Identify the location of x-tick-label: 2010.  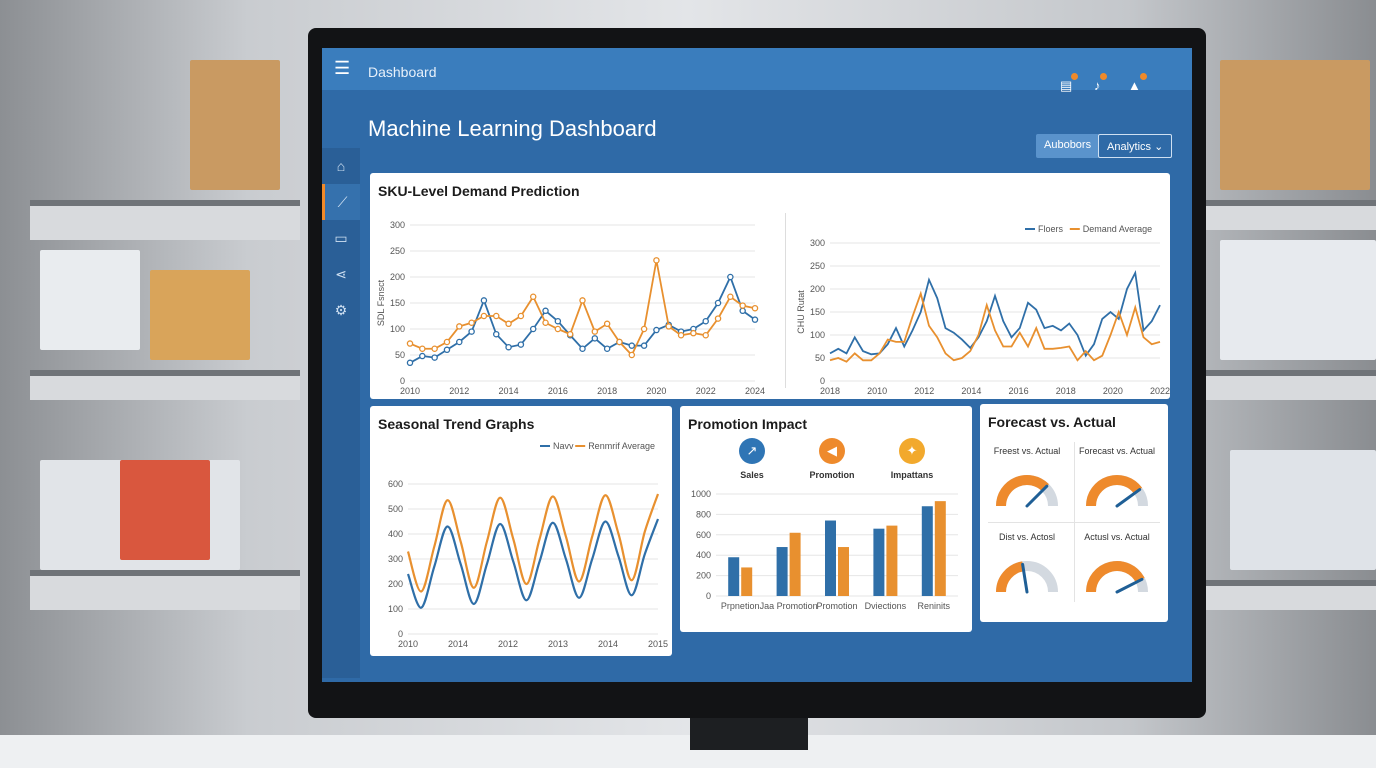
(410, 391).